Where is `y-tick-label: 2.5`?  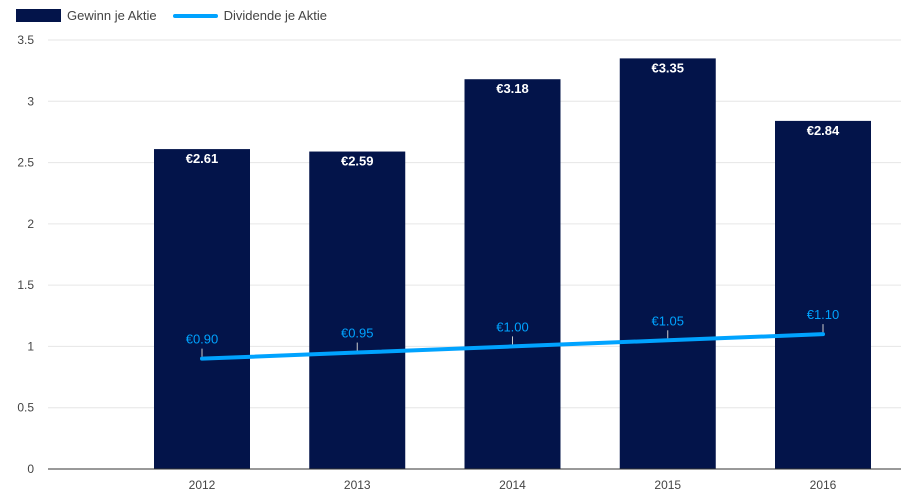
y-tick-label: 2.5 is located at coordinates (25, 163).